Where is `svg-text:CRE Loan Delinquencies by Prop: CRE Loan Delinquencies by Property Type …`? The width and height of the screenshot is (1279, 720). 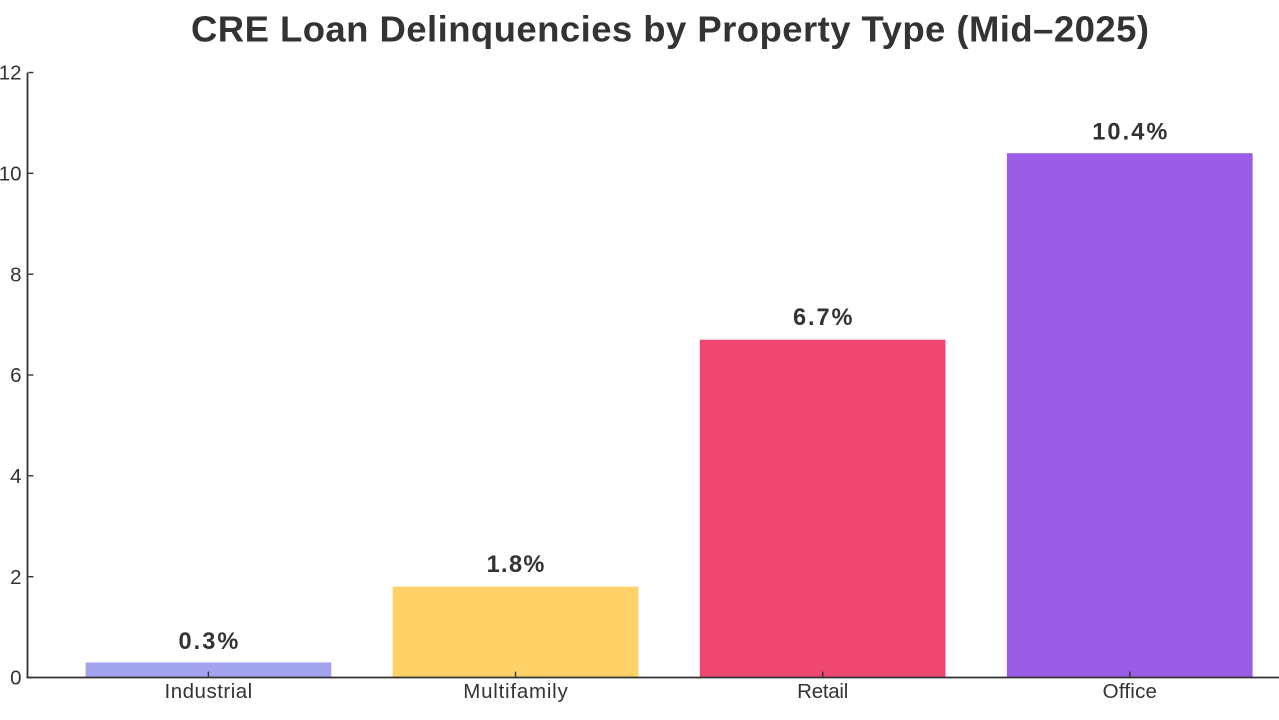
svg-text:CRE Loan Delinquencies by Prop: CRE Loan Delinquencies by Property Type … is located at coordinates (670, 29).